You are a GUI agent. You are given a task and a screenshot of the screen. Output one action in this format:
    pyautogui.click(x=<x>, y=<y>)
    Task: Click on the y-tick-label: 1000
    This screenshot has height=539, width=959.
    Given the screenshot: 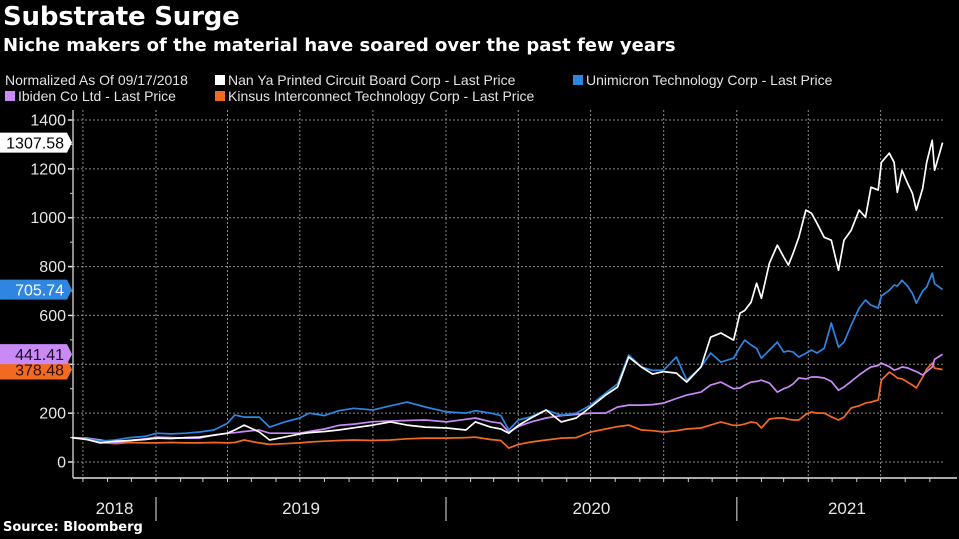 What is the action you would take?
    pyautogui.click(x=48, y=218)
    